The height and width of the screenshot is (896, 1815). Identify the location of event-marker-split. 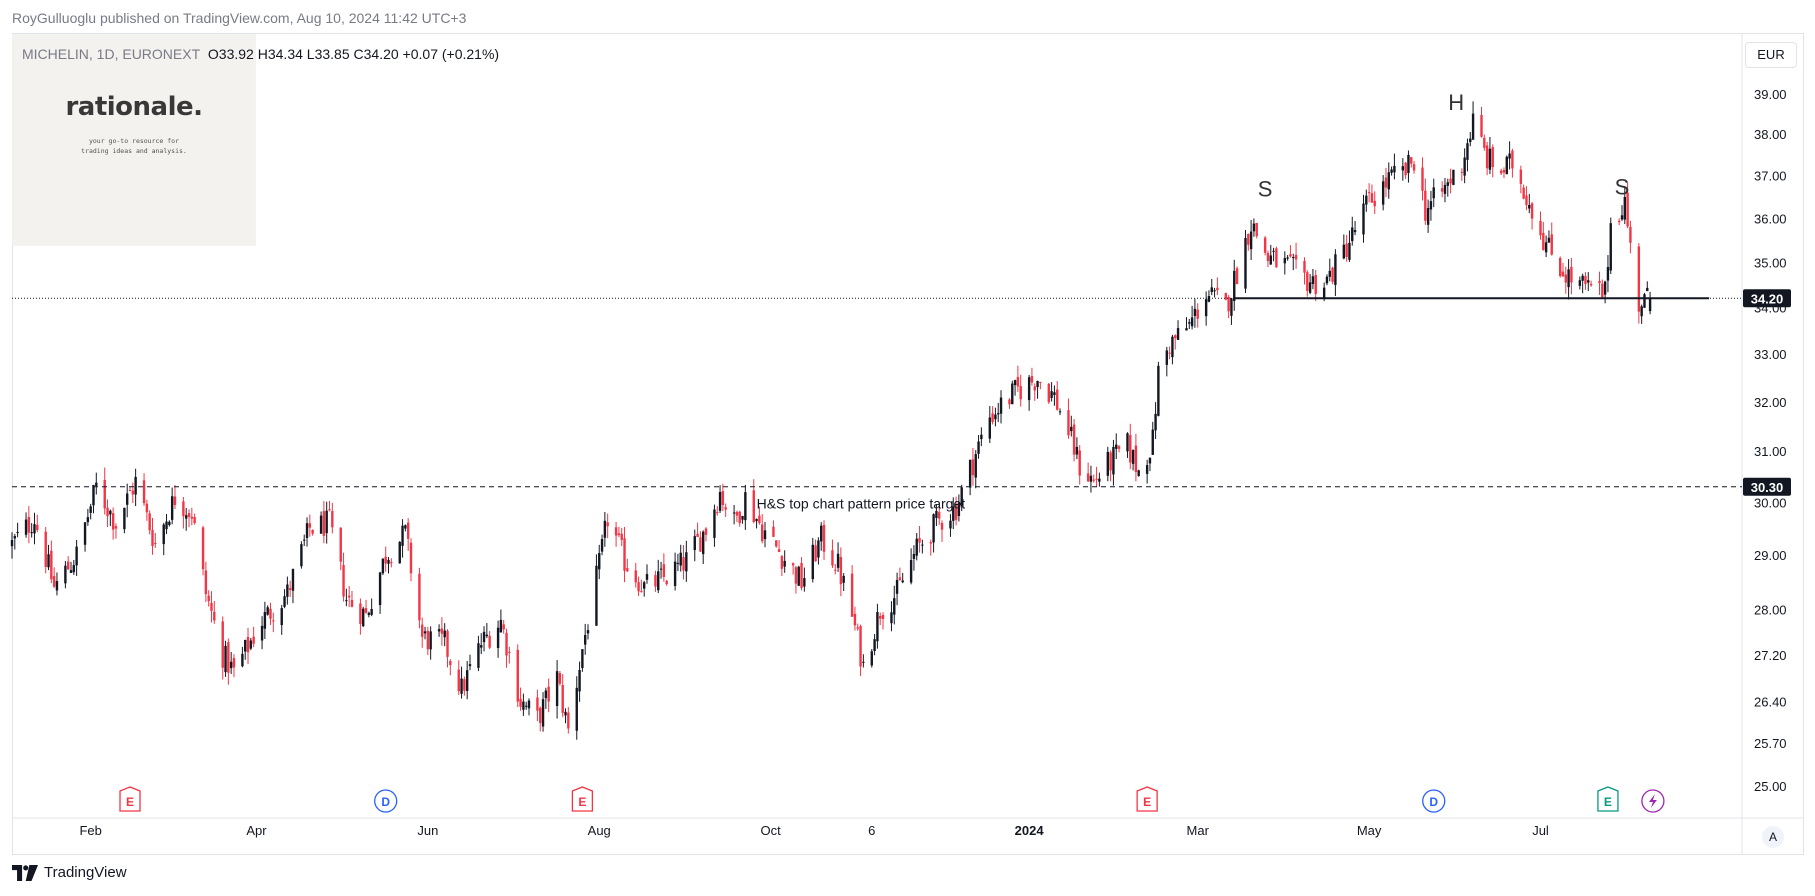
(1653, 801).